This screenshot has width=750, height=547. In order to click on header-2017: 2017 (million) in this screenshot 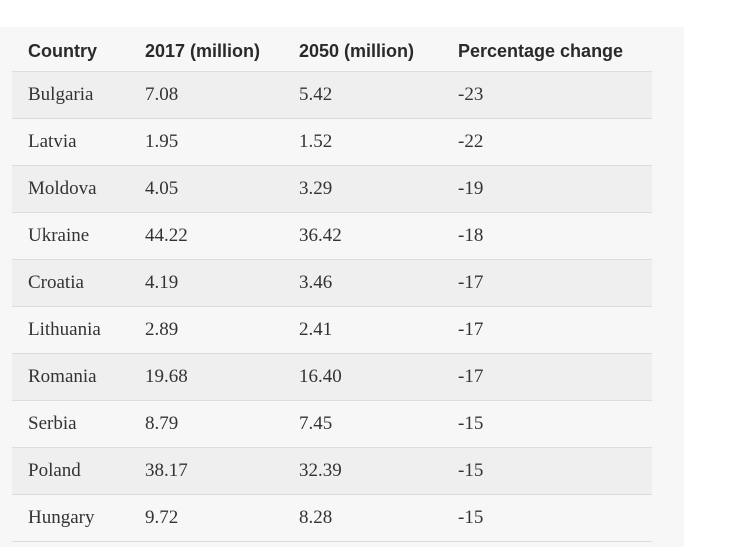, I will do `click(203, 50)`.